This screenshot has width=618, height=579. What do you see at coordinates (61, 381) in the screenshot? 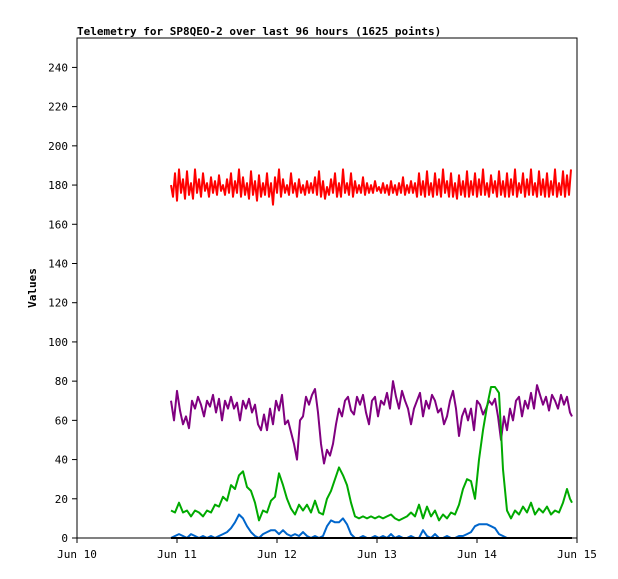
I see `y-tick-label: 80` at bounding box center [61, 381].